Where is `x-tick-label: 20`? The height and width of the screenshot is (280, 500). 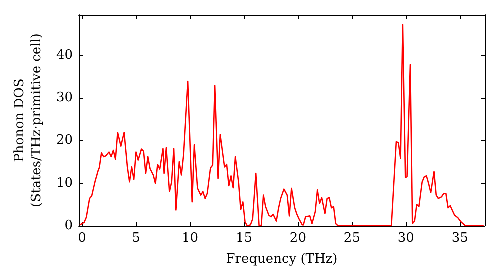 x-tick-label: 20 is located at coordinates (298, 238).